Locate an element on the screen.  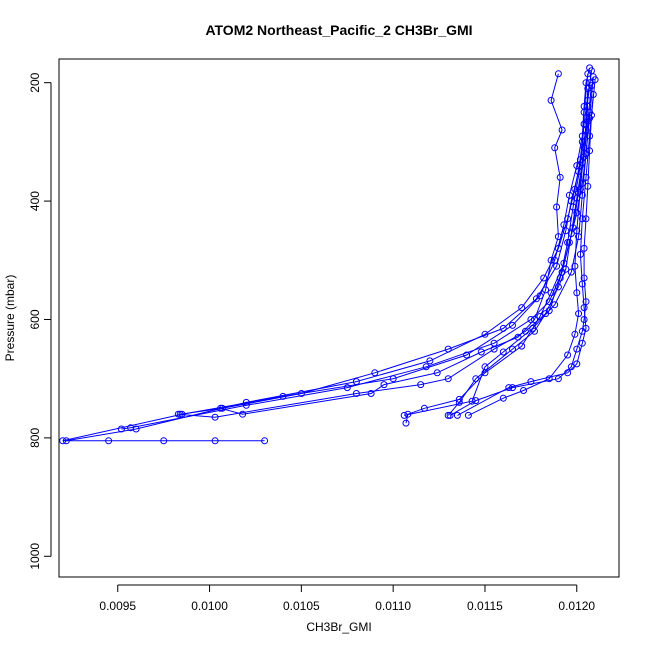
x-tick-label: 0.0100 is located at coordinates (209, 606).